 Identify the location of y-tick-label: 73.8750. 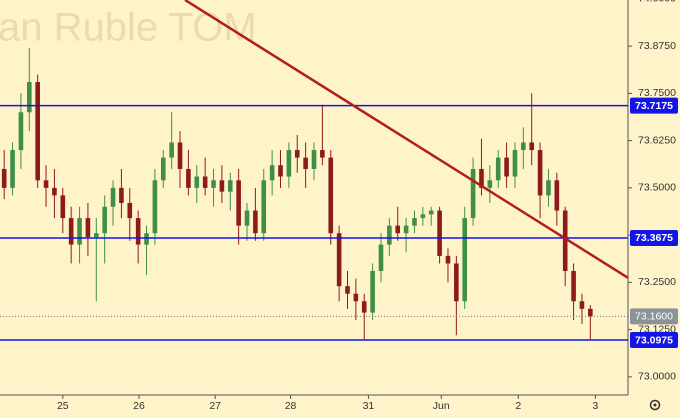
(657, 46).